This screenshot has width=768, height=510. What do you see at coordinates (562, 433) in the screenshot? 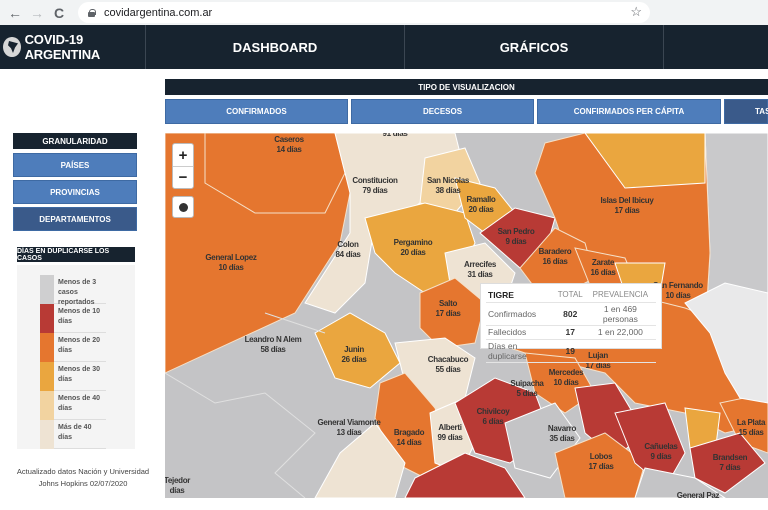
I see `map-label-navarro: Navarro 35 días` at bounding box center [562, 433].